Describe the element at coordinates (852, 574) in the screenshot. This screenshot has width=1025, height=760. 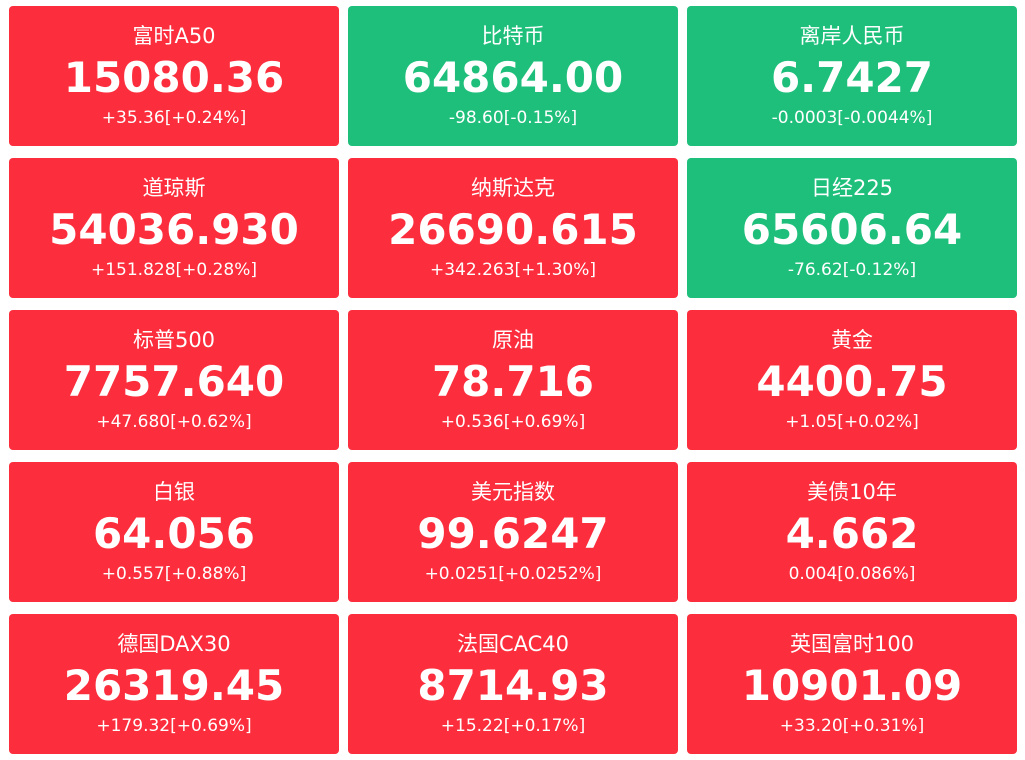
I see `quote-change: 0.004[0.086%]` at that location.